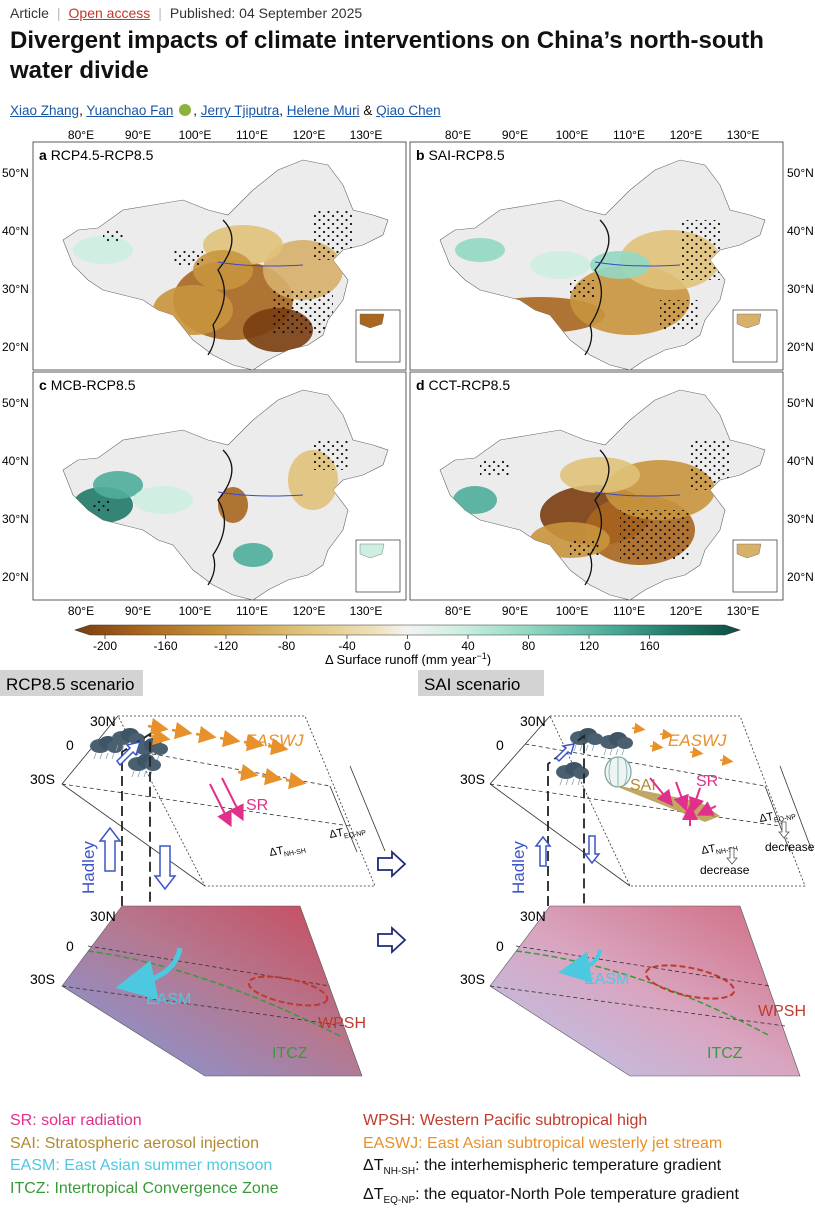 The image size is (815, 1212). I want to click on panel-label: b SAI-RCP8.5, so click(460, 155).